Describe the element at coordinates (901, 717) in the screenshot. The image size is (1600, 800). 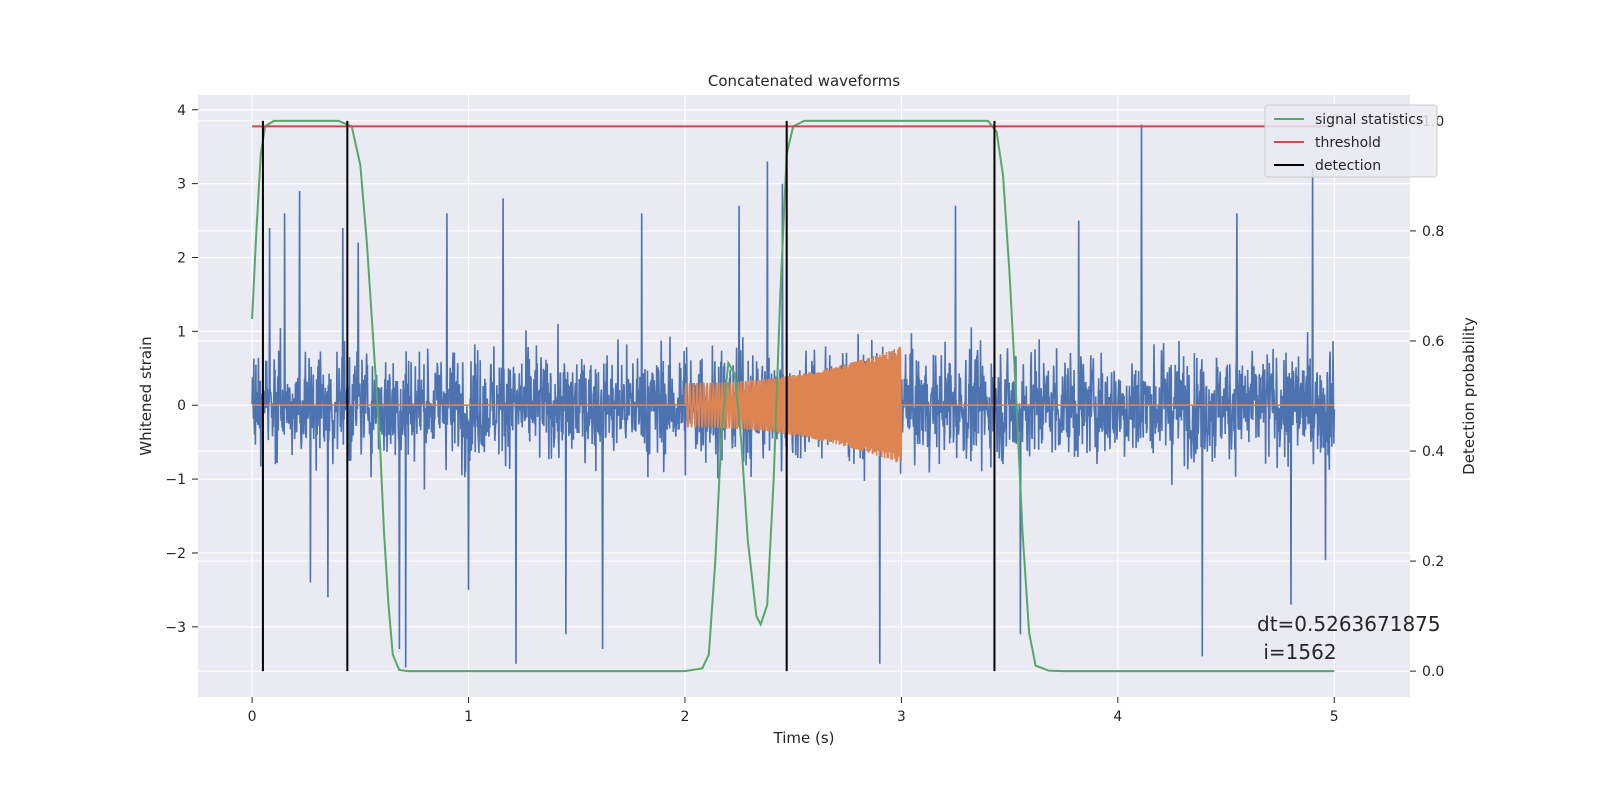
I see `x-tick-label: 3` at that location.